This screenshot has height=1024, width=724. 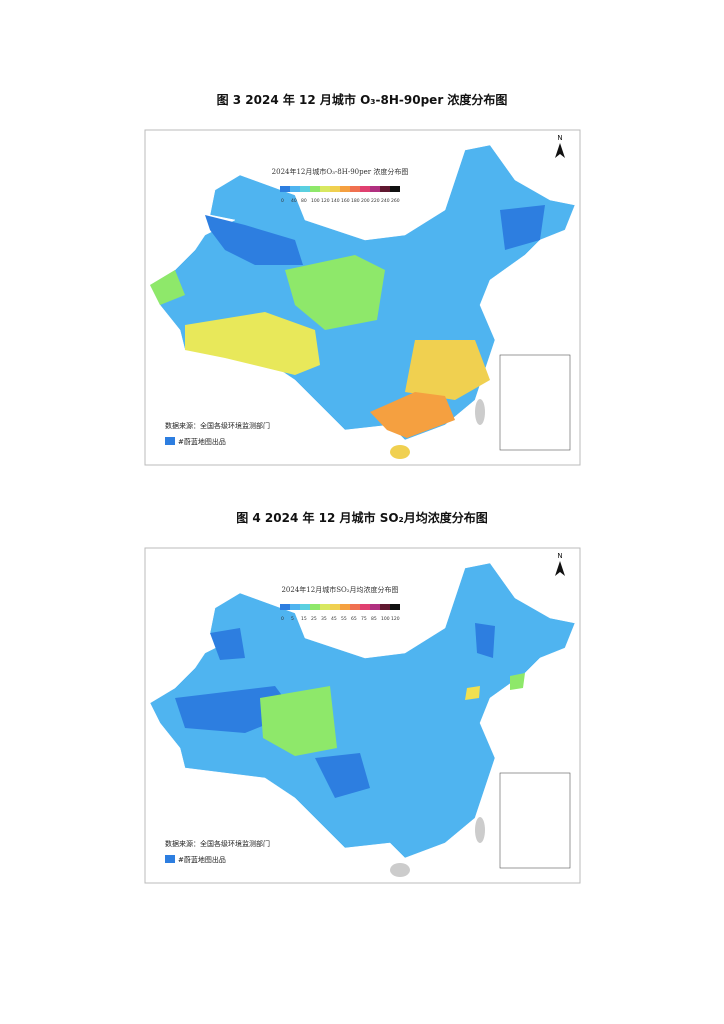 I want to click on legend-label: 65, so click(x=354, y=619).